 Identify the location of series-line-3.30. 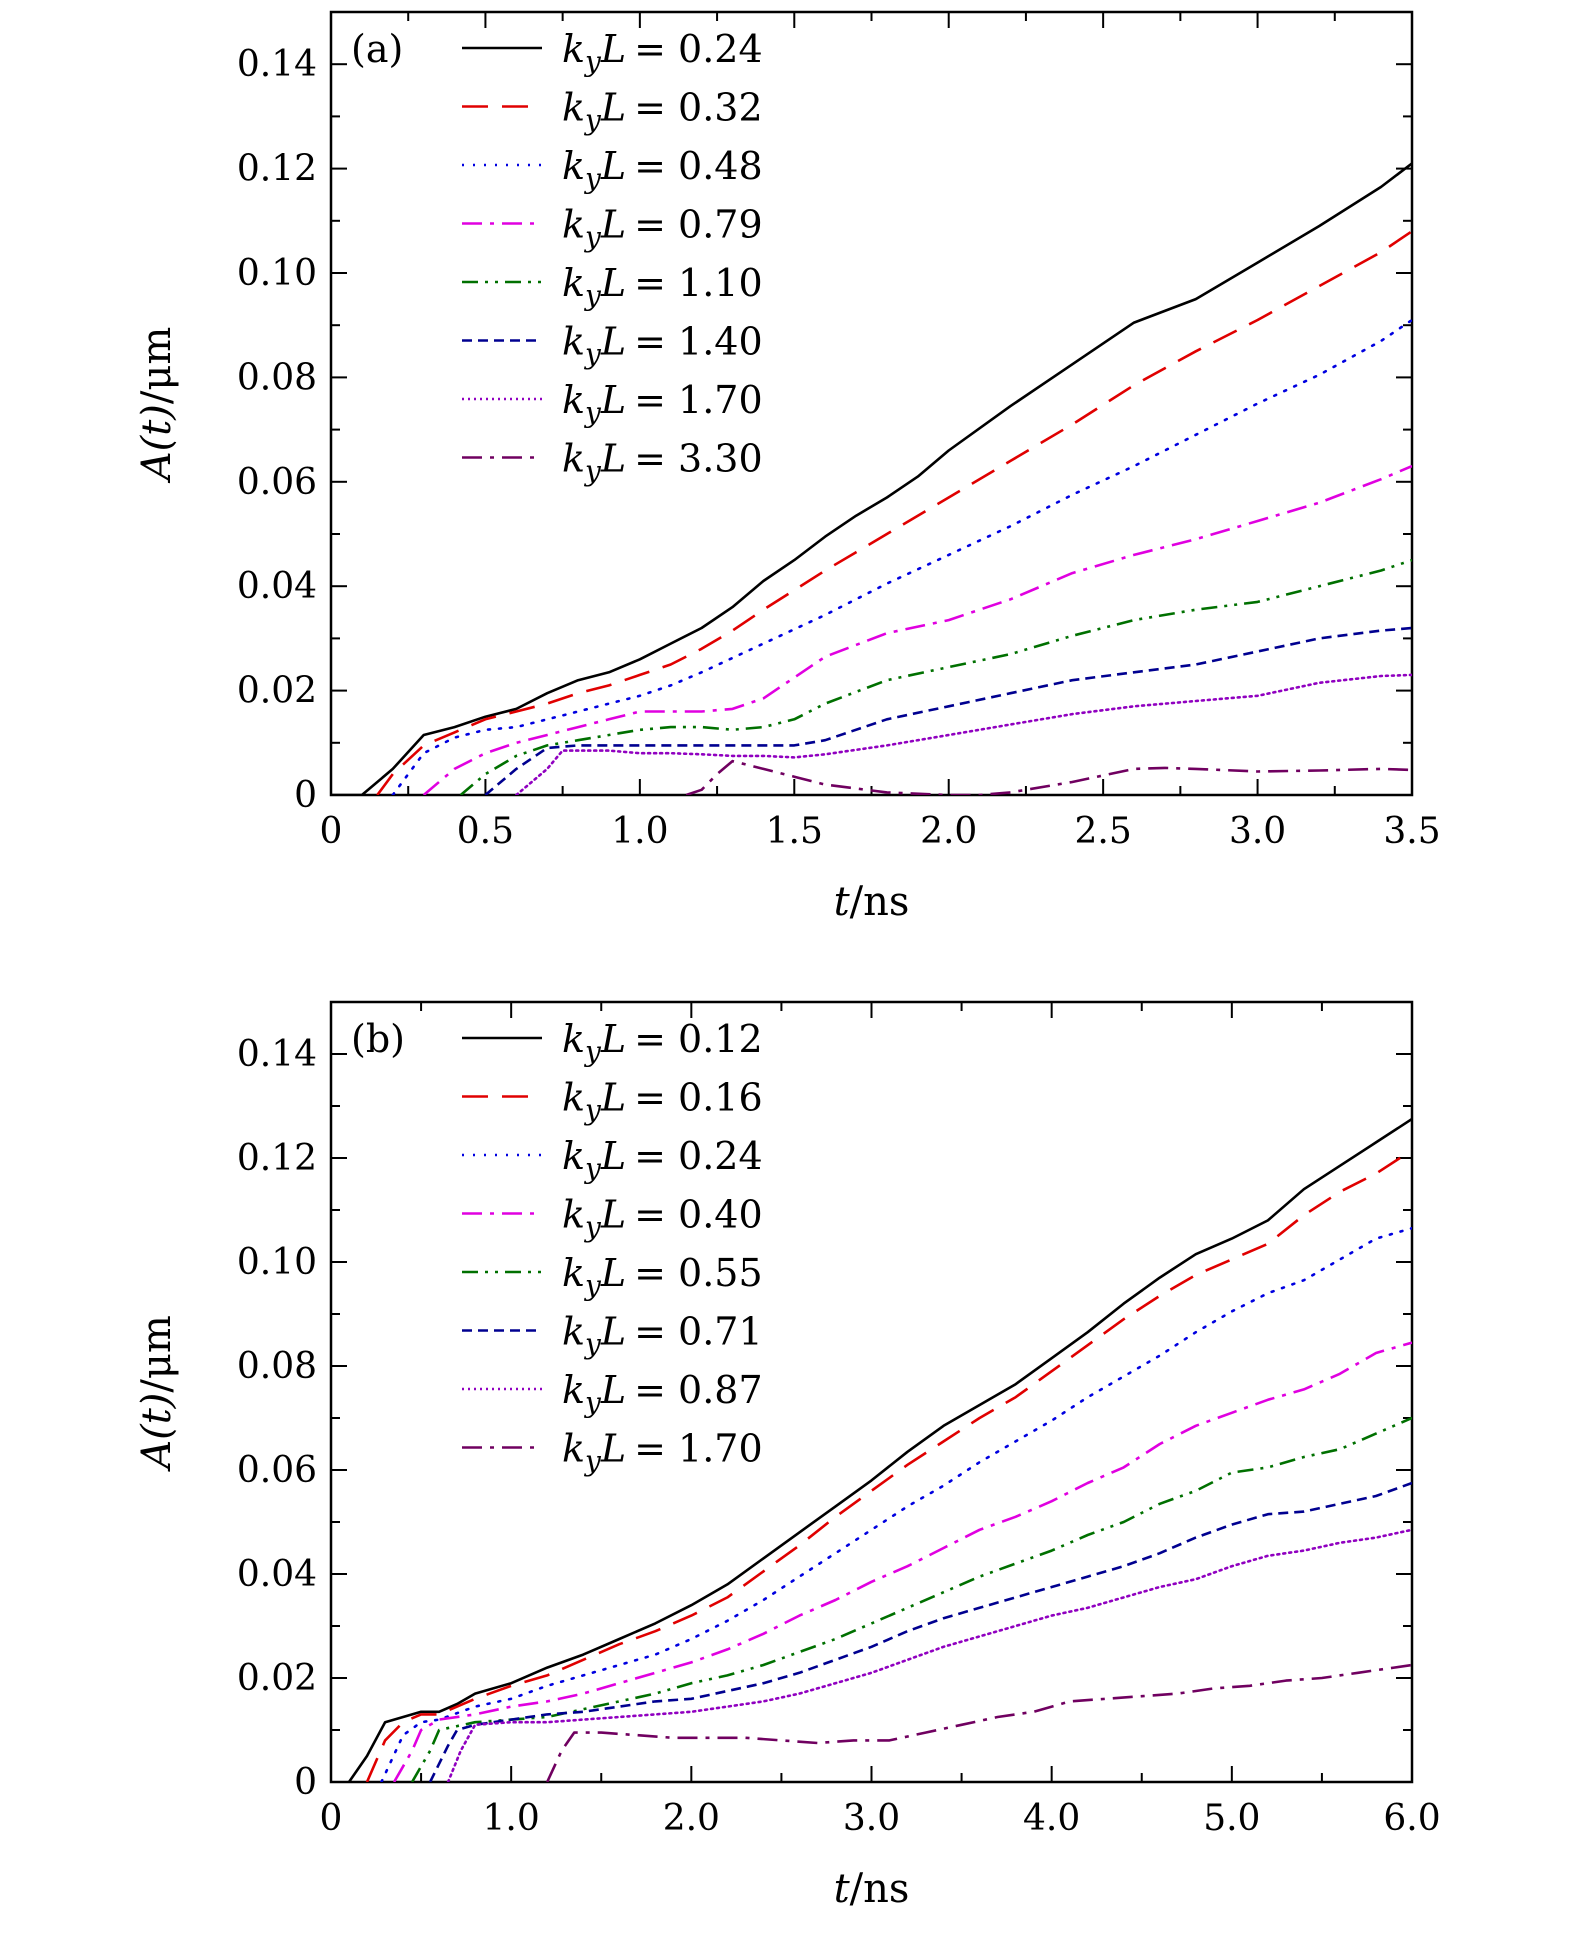
(1048, 777).